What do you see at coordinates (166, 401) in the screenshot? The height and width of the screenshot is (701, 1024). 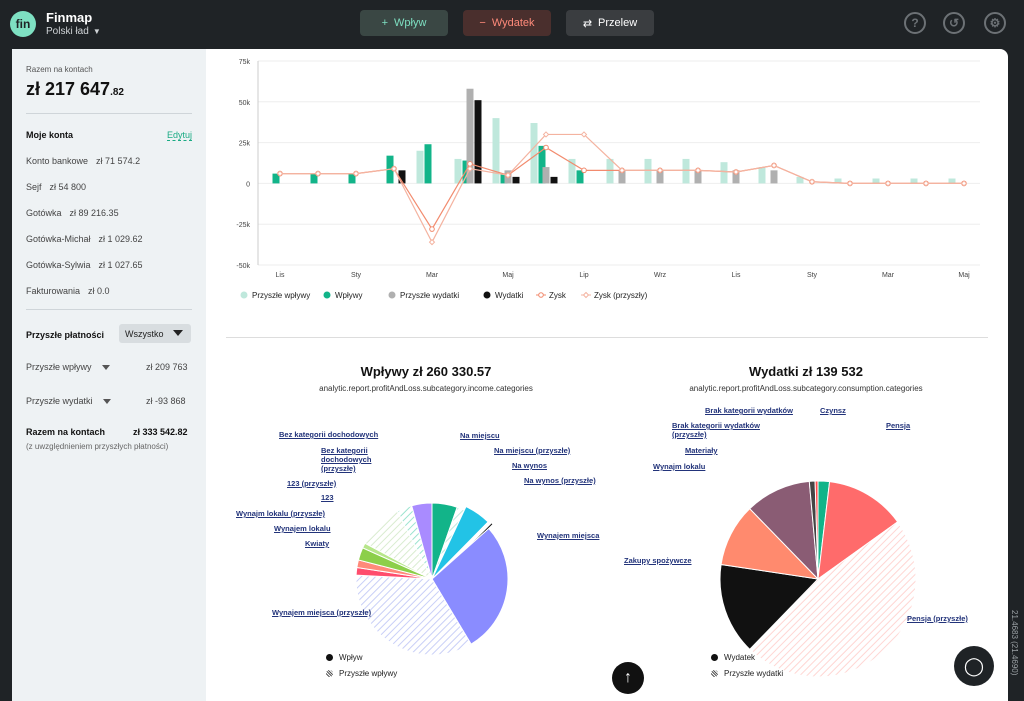 I see `future-expense-value: zł -93 868` at bounding box center [166, 401].